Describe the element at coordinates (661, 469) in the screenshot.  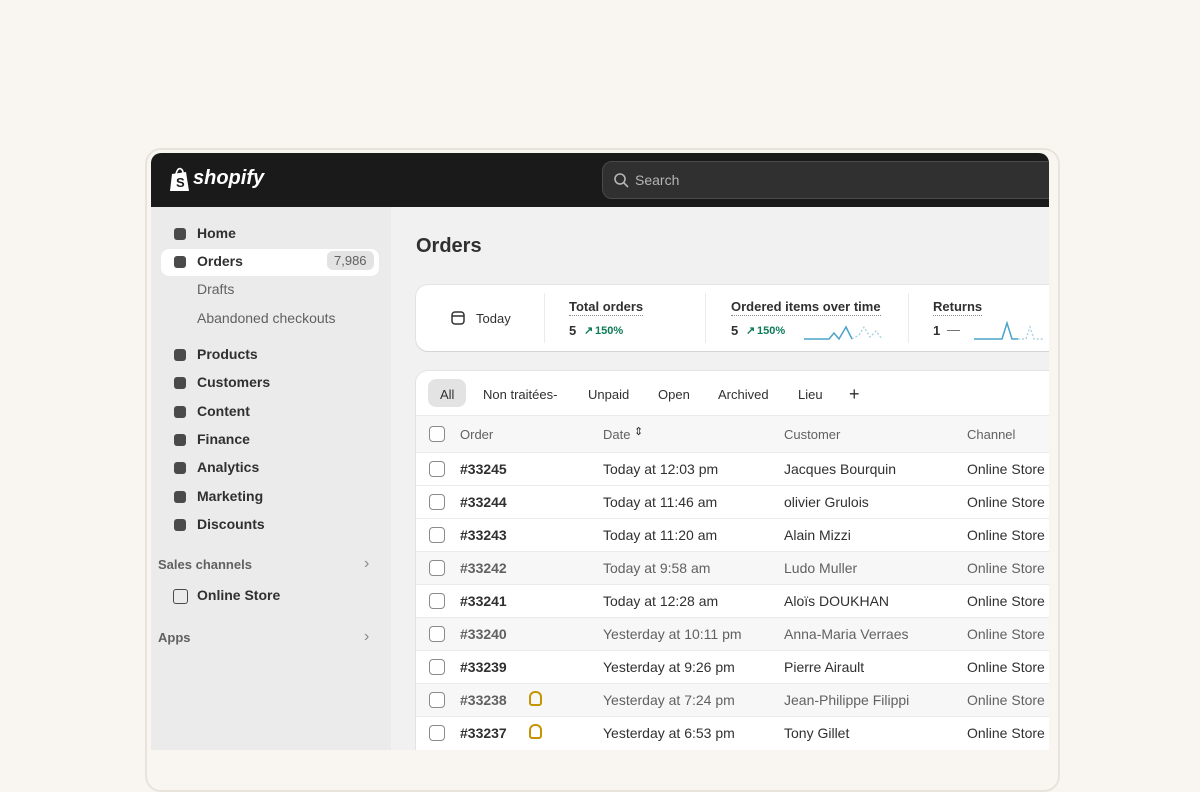
I see `table-cell: Today at 12:03 pm` at that location.